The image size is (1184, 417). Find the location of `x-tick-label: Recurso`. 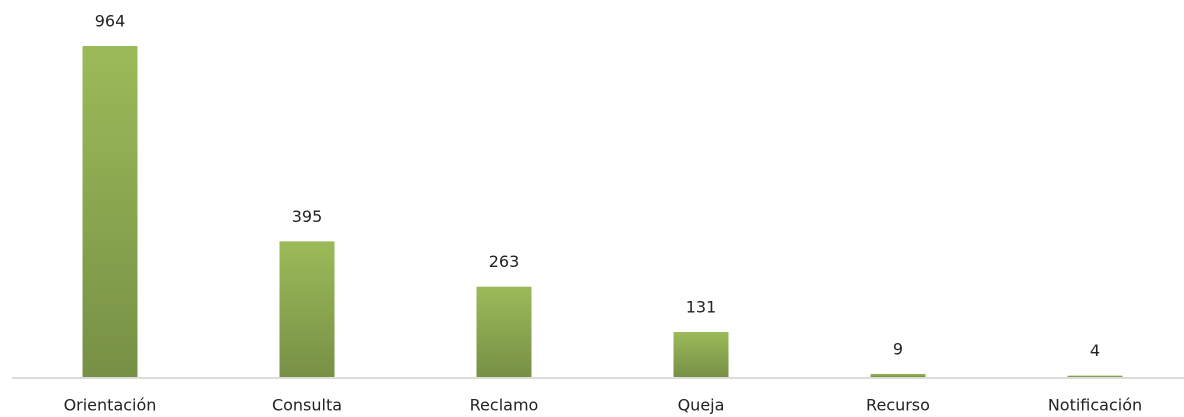

x-tick-label: Recurso is located at coordinates (898, 405).